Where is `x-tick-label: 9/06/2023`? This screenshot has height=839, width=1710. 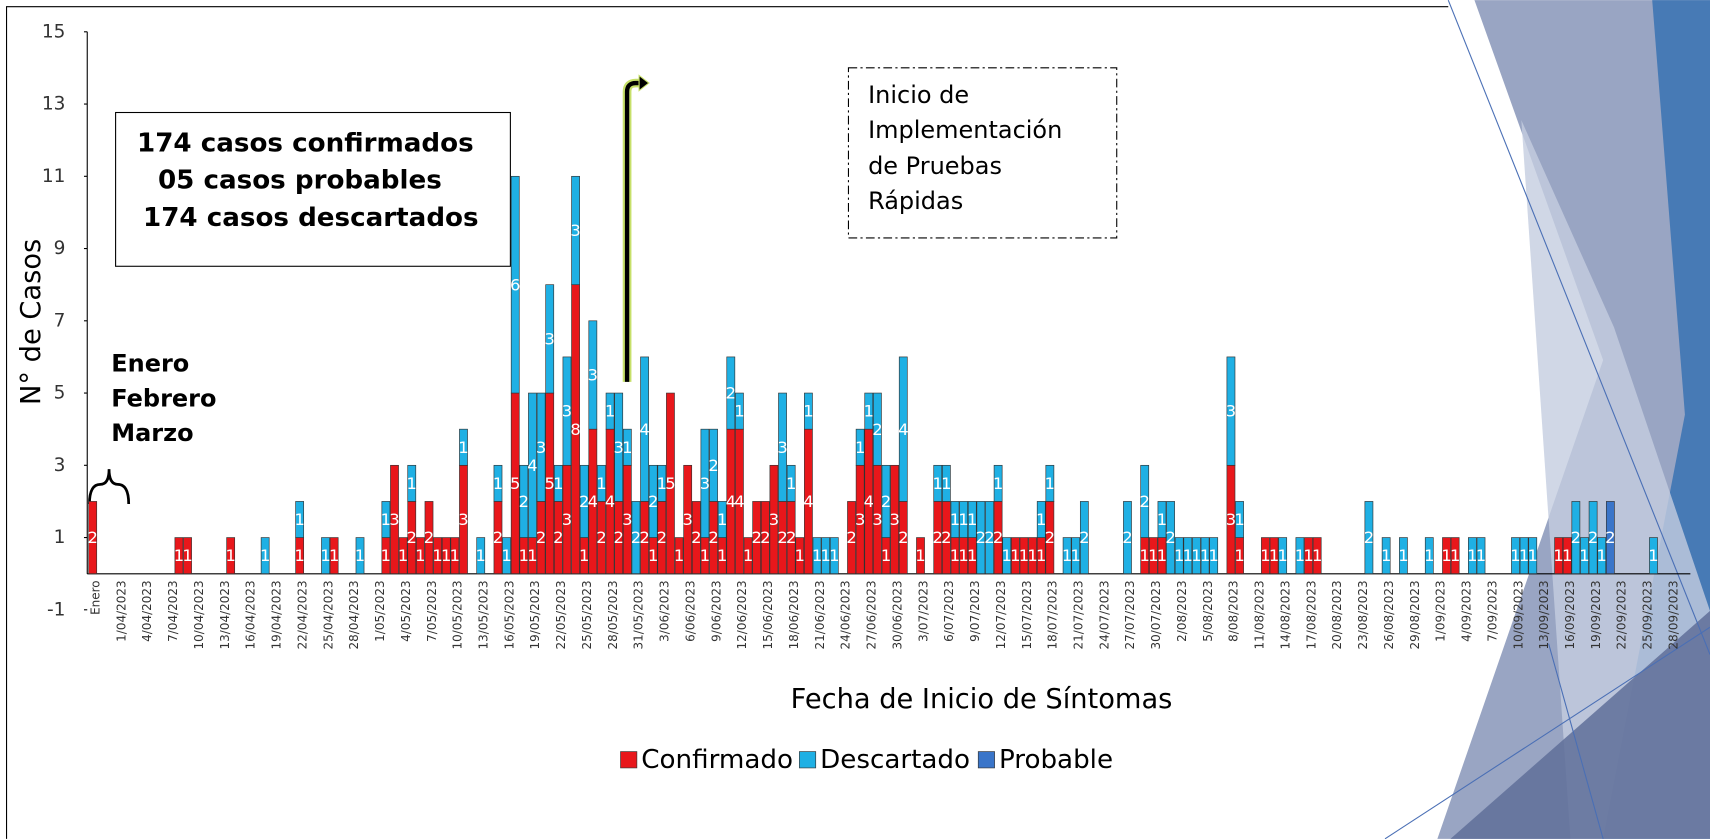 x-tick-label: 9/06/2023 is located at coordinates (716, 610).